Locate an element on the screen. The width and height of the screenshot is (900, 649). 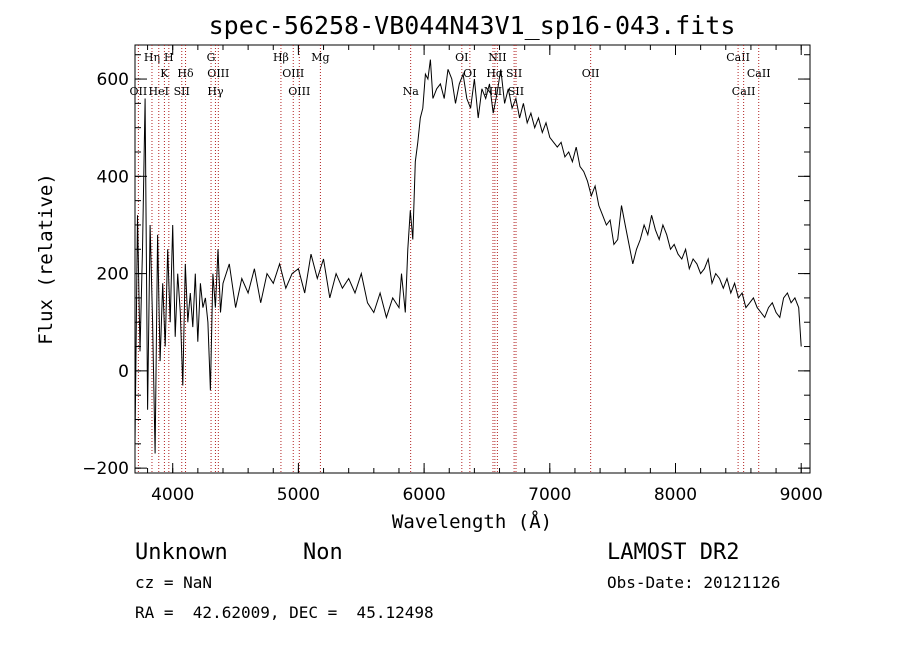
redshift-text: cz = NaN is located at coordinates (173, 582).